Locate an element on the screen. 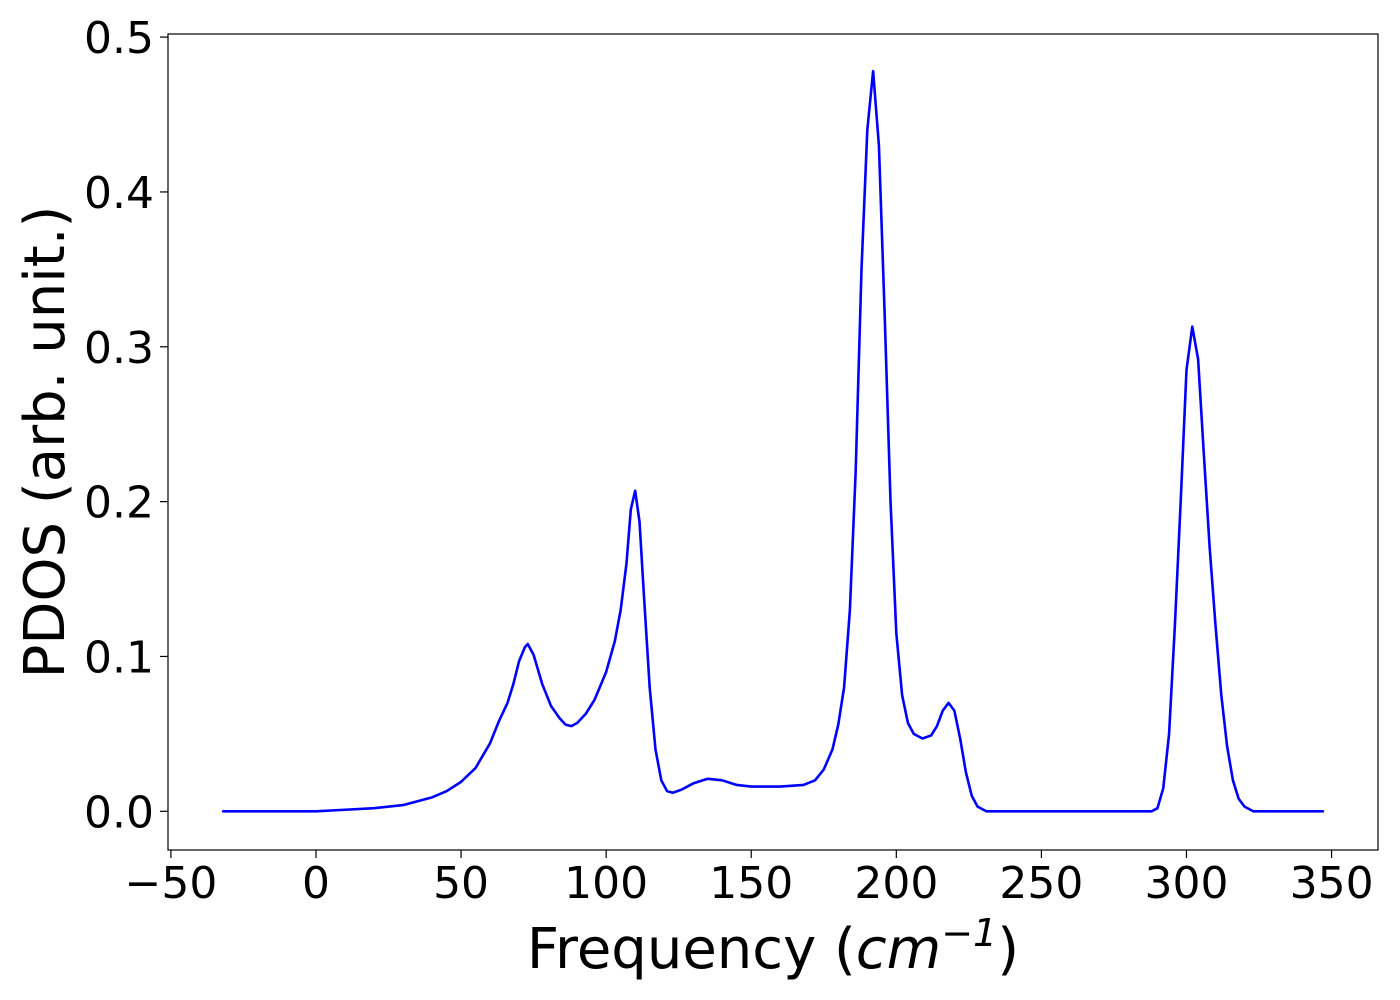  x-tick-label: 0 is located at coordinates (316, 883).